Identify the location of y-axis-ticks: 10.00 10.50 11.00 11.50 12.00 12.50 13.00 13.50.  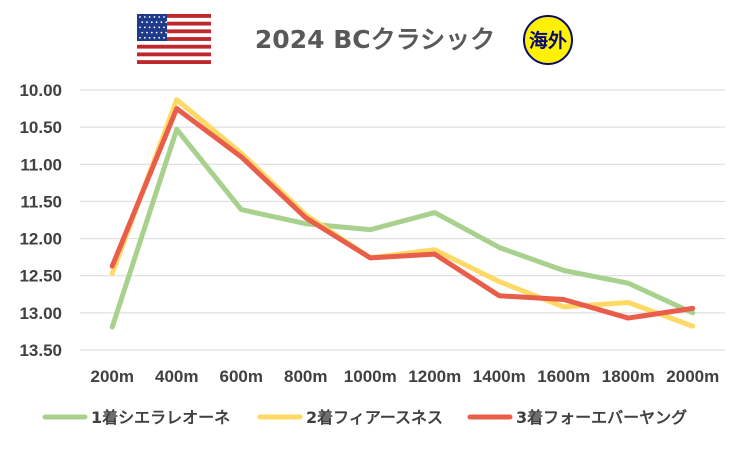
(40, 220).